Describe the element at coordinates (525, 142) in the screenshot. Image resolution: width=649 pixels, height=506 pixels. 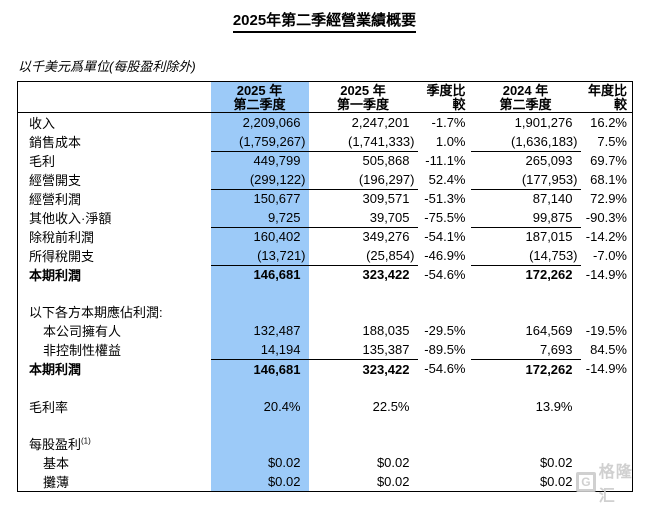
I see `value-cell: (1,636,183)` at that location.